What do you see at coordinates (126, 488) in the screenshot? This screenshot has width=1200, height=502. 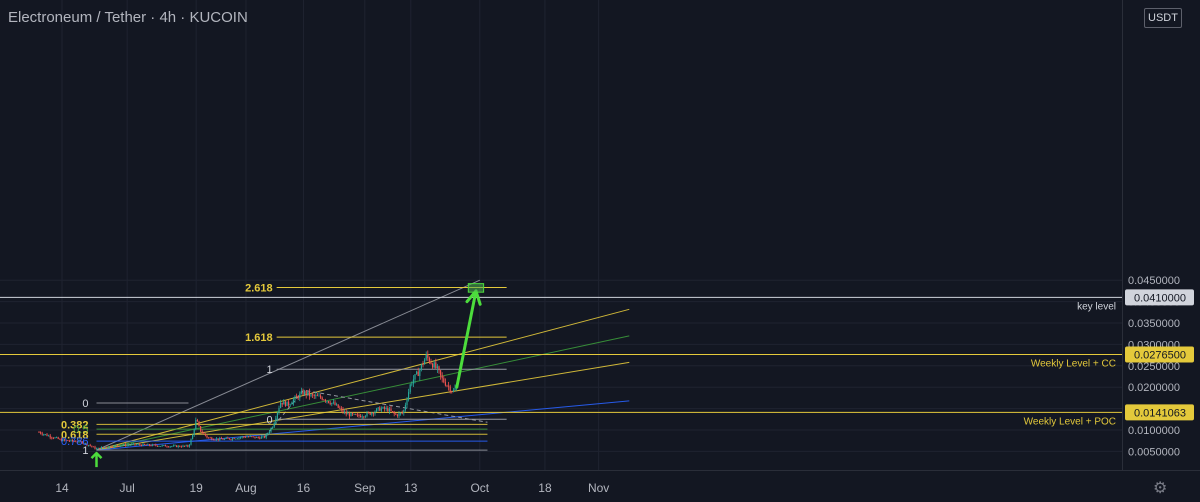 I see `x-tick-label: Jul` at bounding box center [126, 488].